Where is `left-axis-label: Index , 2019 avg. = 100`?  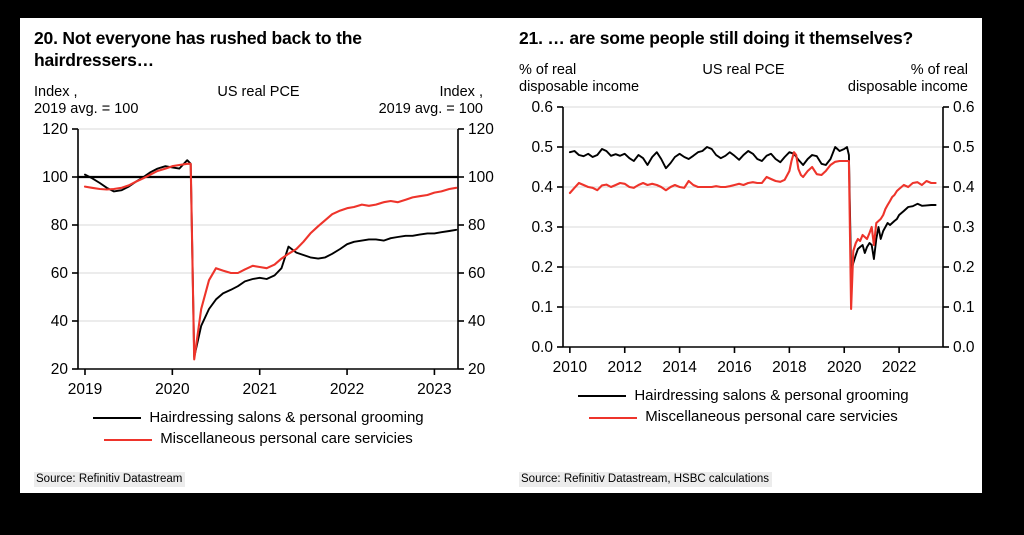 left-axis-label: Index , 2019 avg. = 100 is located at coordinates (86, 101).